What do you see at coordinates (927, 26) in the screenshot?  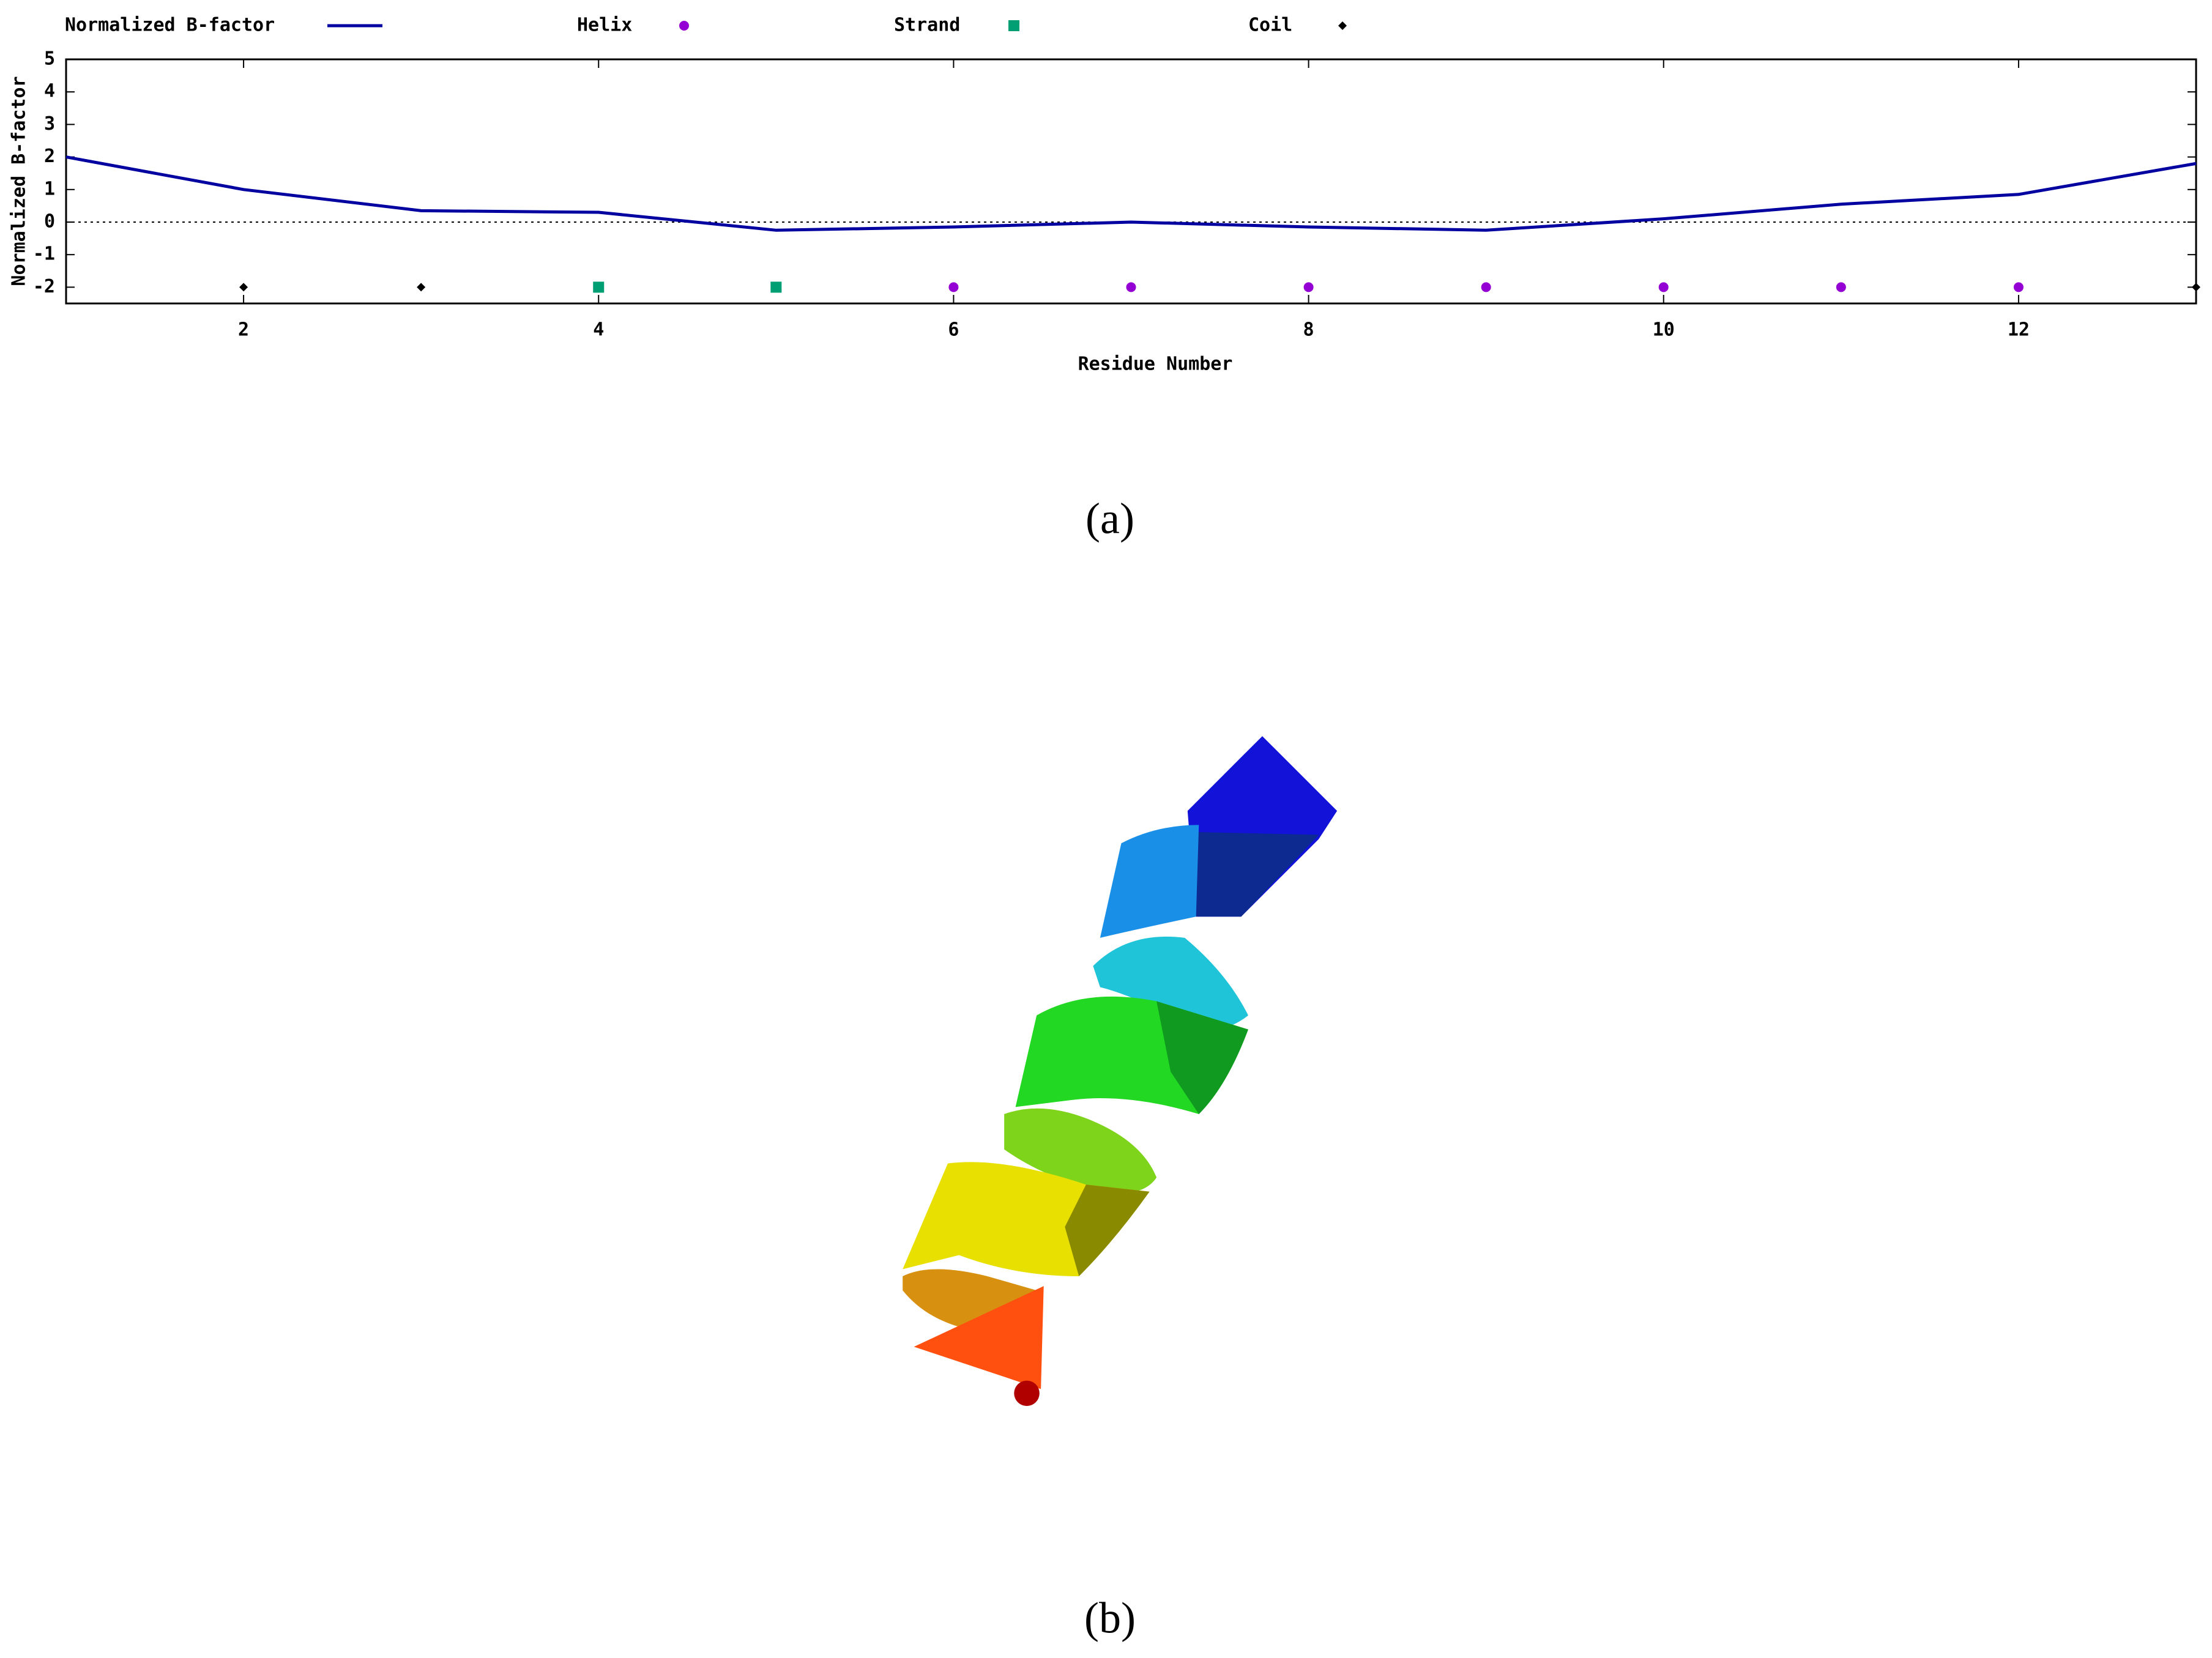 I see `legend-label: Strand` at bounding box center [927, 26].